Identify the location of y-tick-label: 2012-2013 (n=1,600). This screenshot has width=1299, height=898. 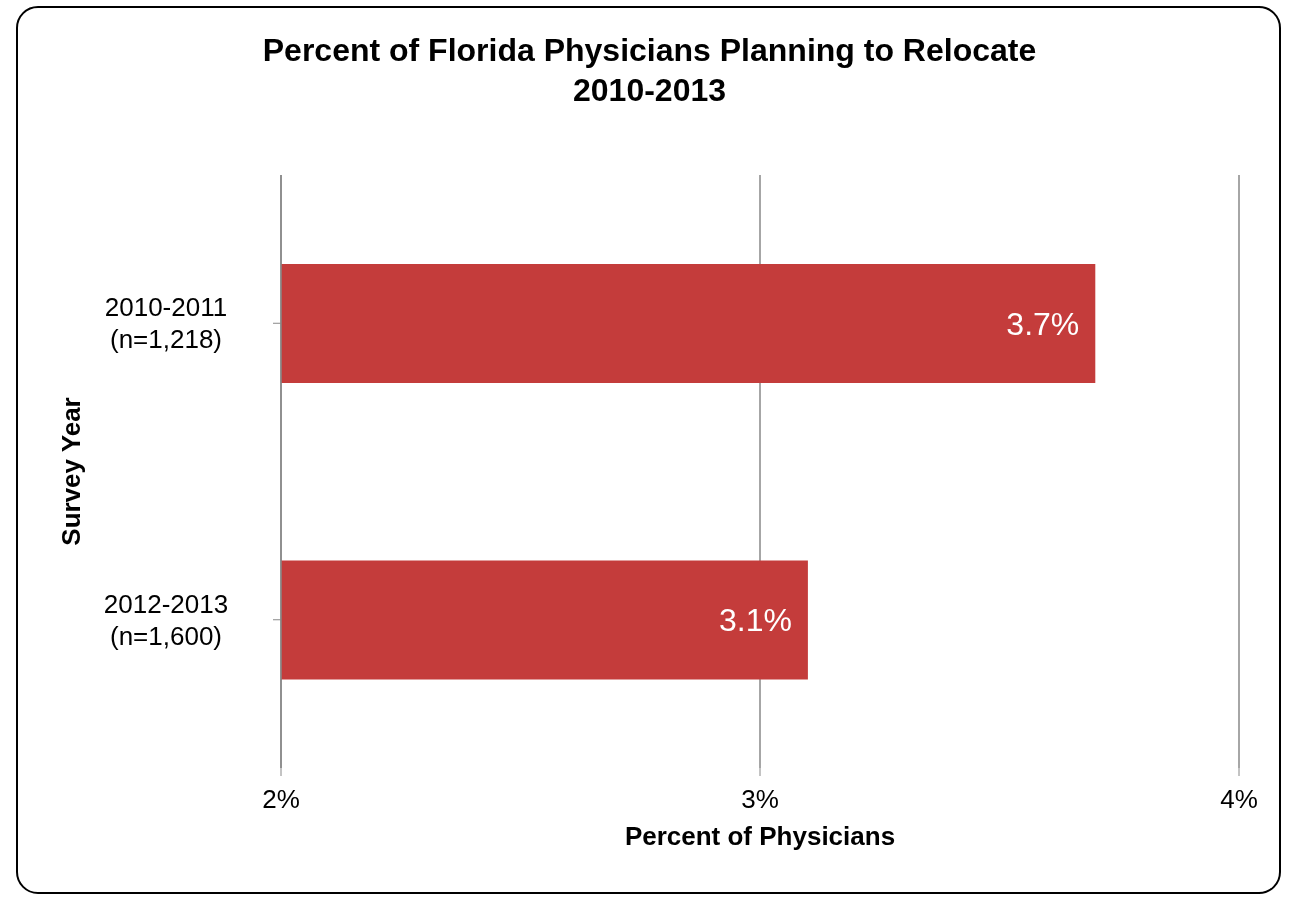
(166, 619).